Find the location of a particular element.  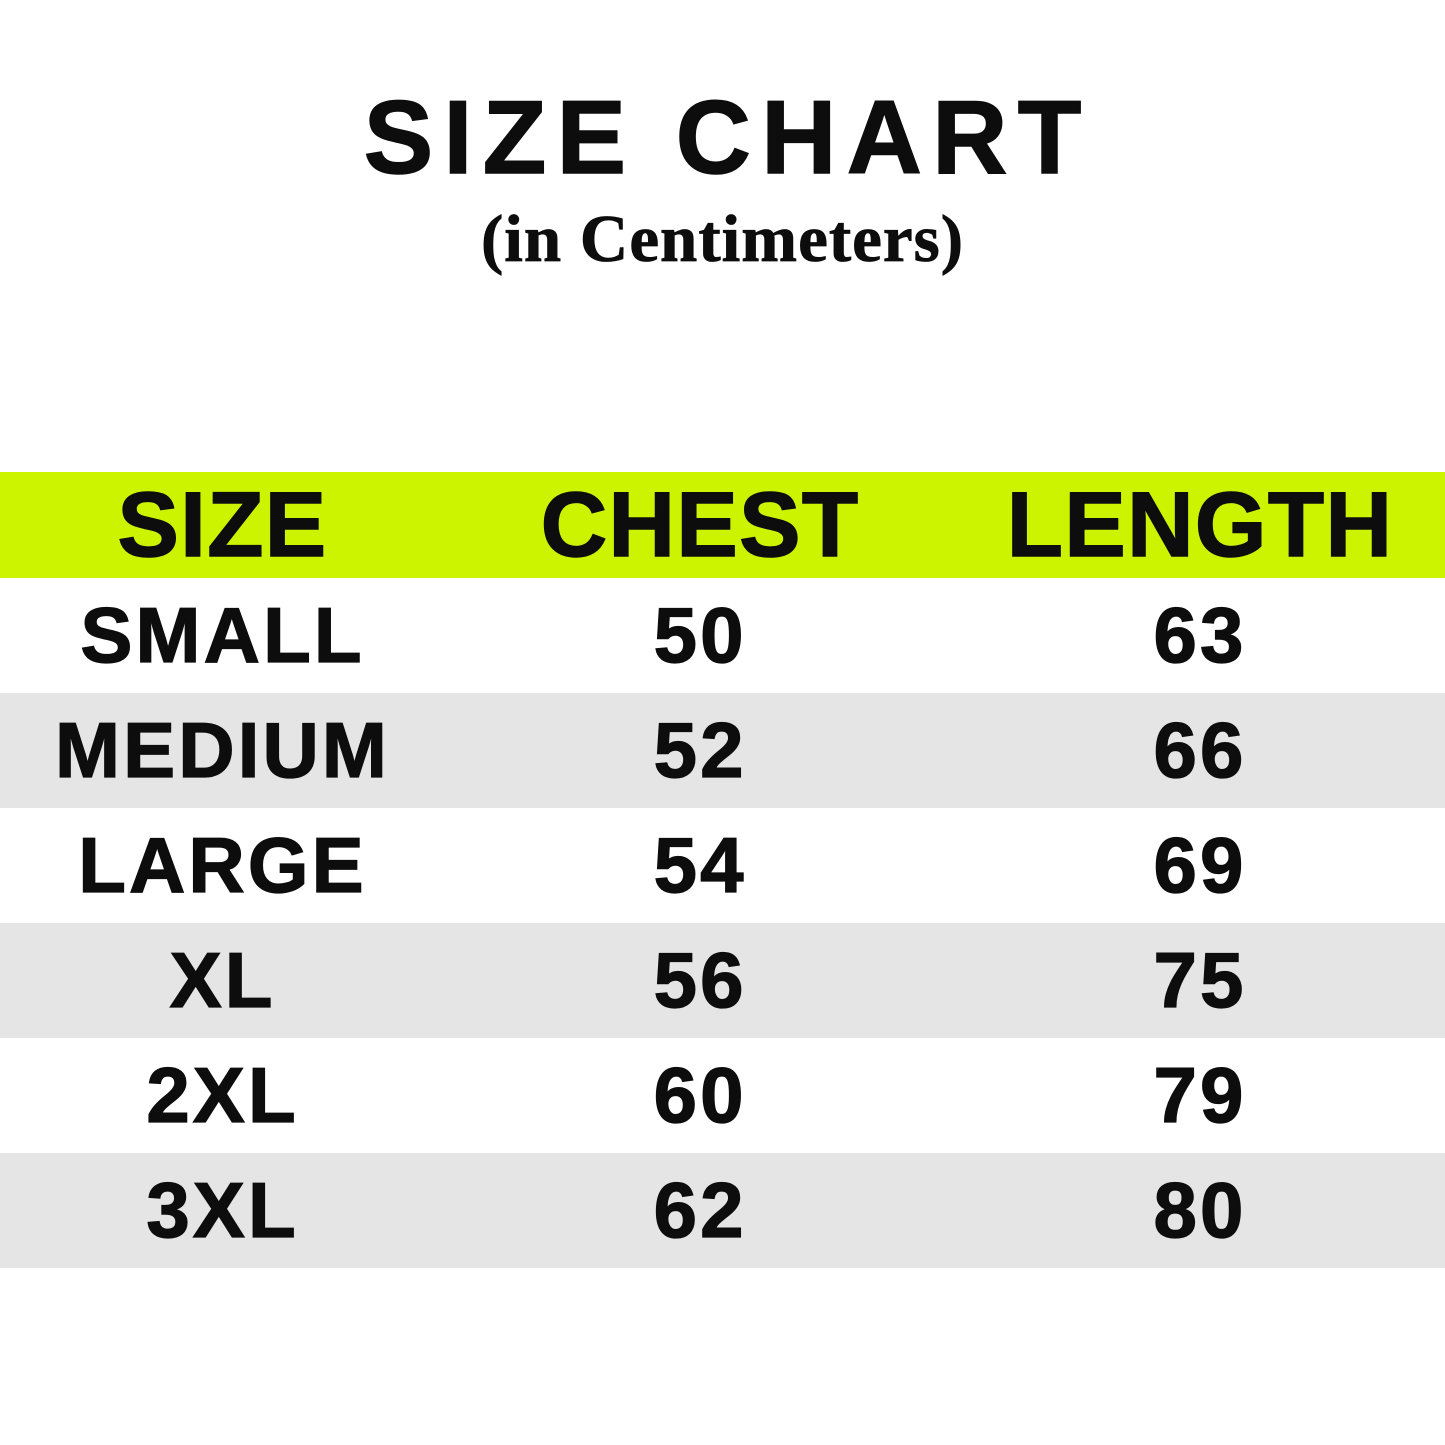

length-cell: 69 is located at coordinates (1200, 864).